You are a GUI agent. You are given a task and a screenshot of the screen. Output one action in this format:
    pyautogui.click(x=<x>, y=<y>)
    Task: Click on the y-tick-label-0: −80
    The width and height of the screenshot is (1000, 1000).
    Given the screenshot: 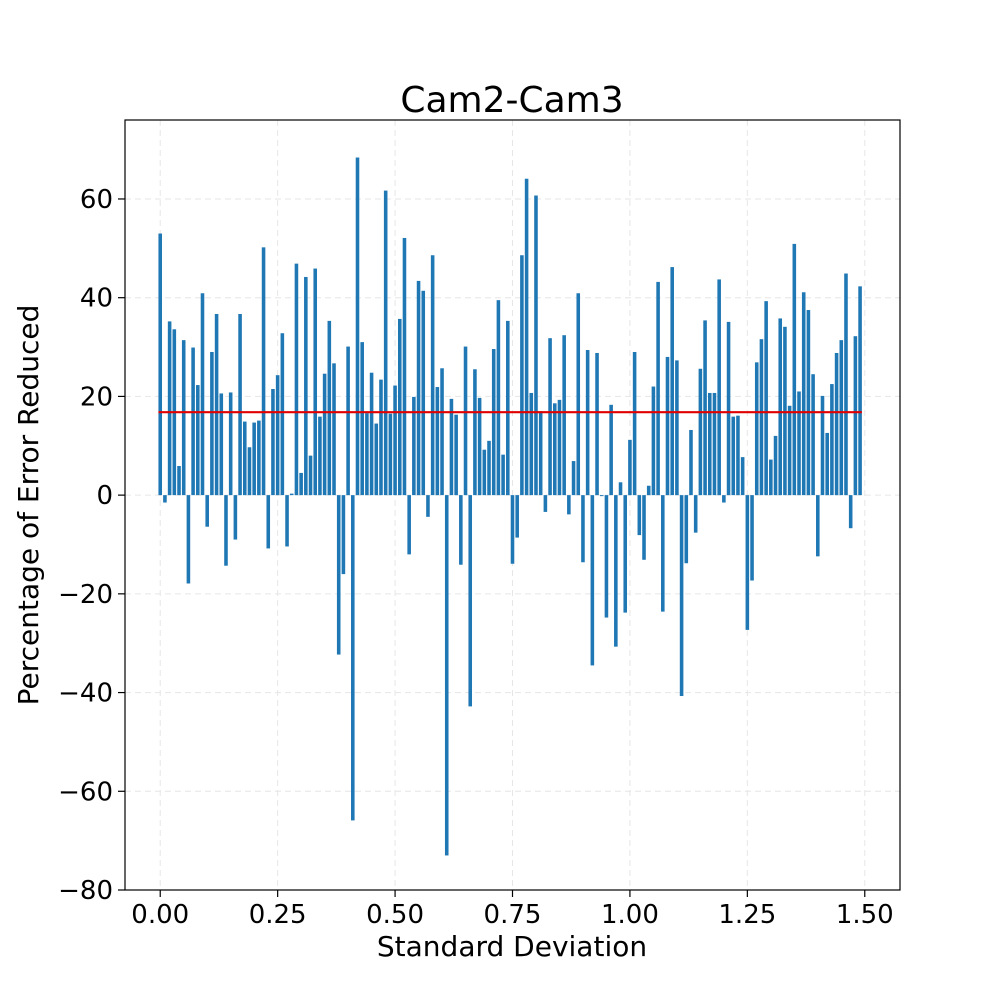 What is the action you would take?
    pyautogui.click(x=85, y=891)
    